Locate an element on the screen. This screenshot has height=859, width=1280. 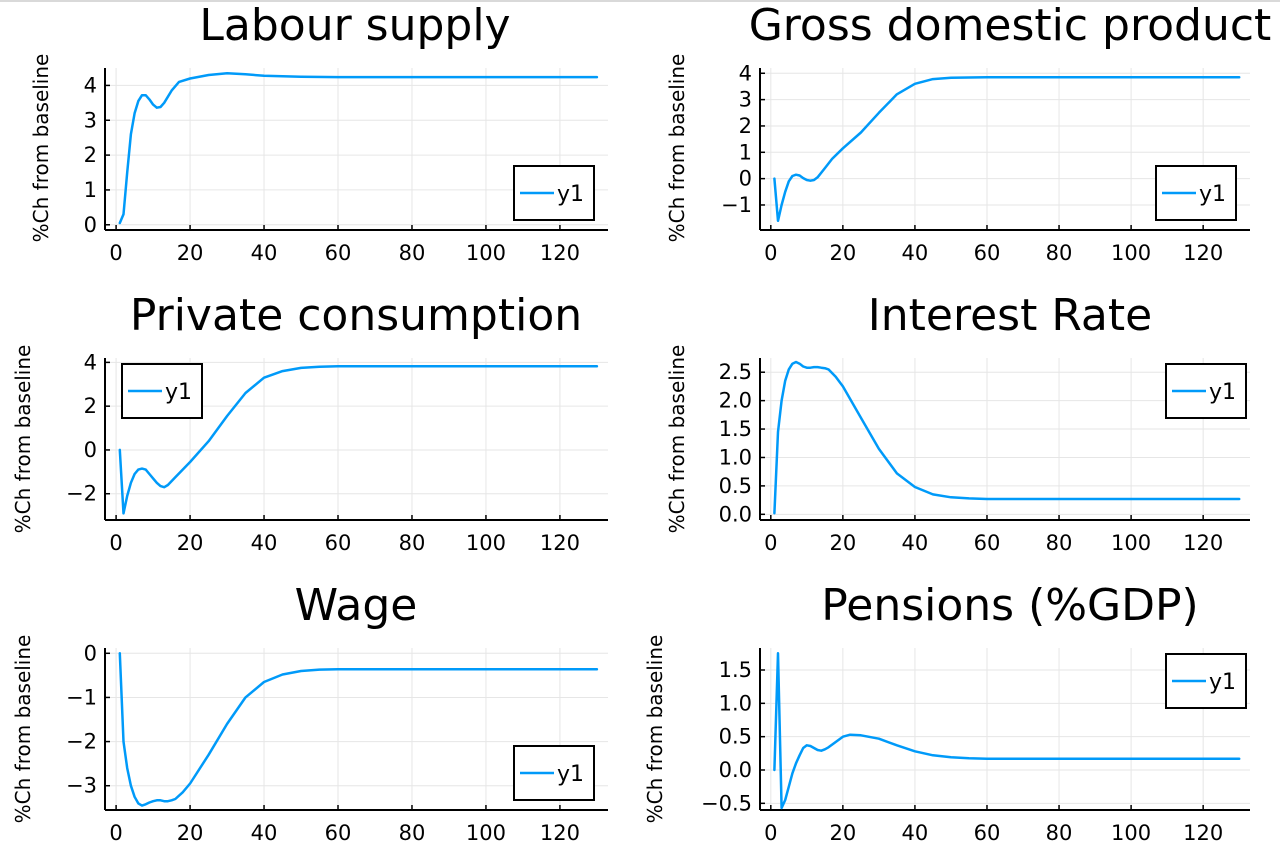
panel-title: Private consumption is located at coordinates (356, 315).